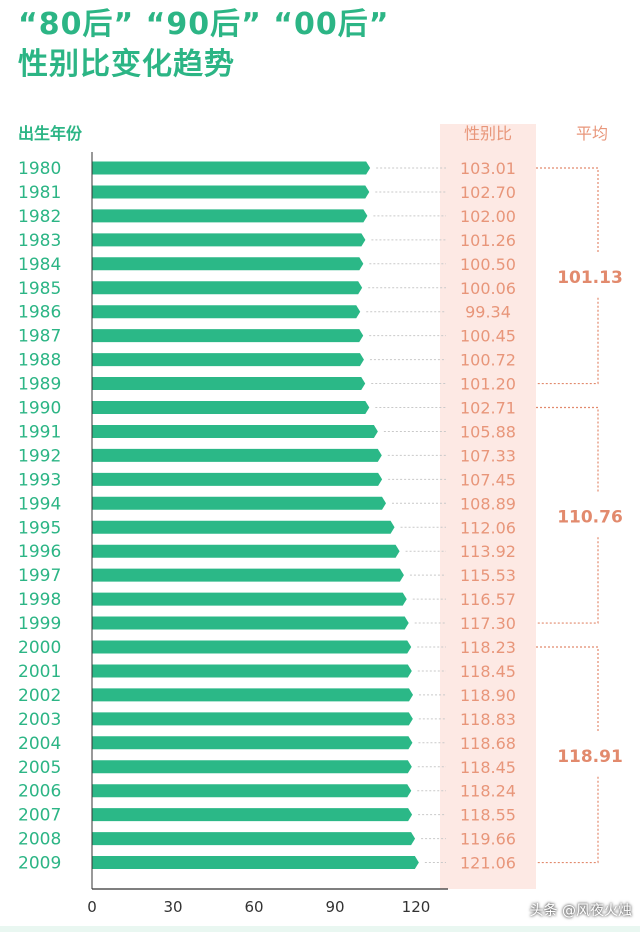 Image resolution: width=640 pixels, height=932 pixels. I want to click on bar-1997, so click(248, 575).